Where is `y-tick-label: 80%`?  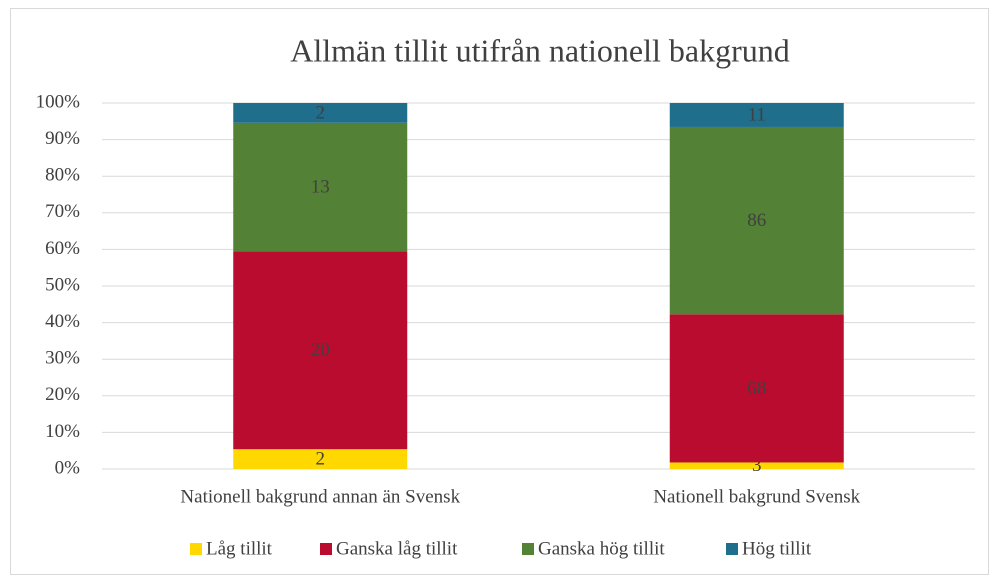
y-tick-label: 80% is located at coordinates (62, 175).